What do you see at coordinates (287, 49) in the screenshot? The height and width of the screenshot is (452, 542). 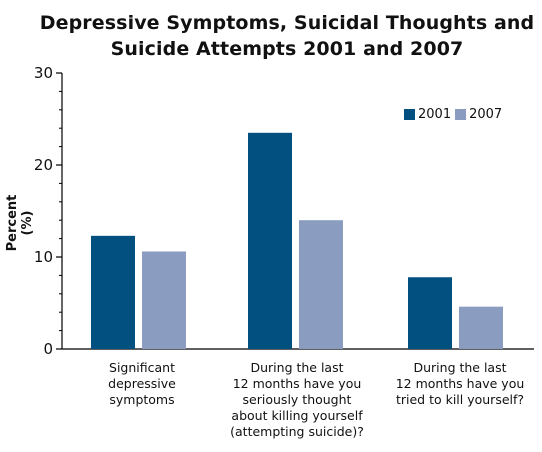 I see `chart-title-line-2: Suicide Attempts 2001 and 2007` at bounding box center [287, 49].